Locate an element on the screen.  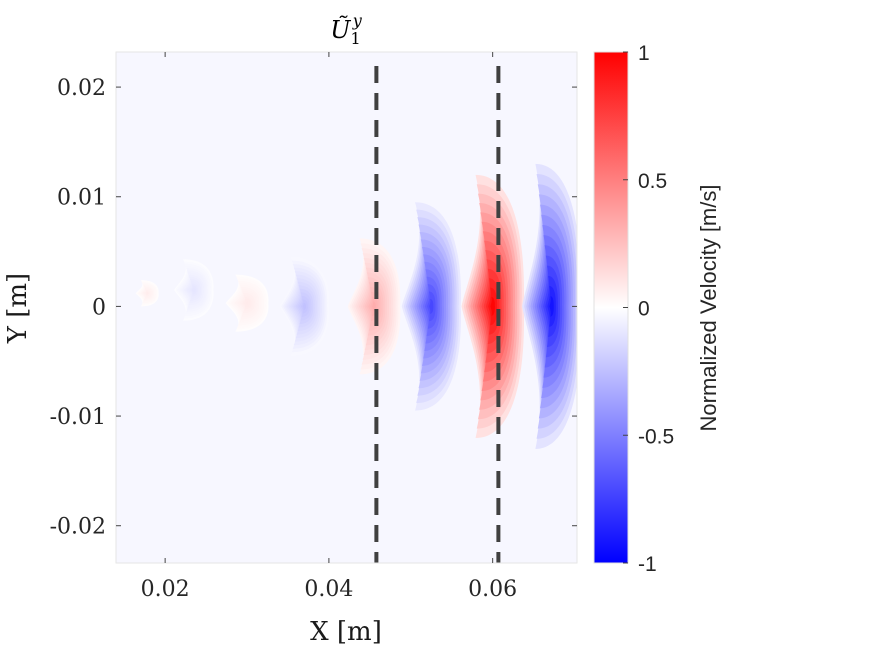
y-tick-label: -0.02 is located at coordinates (78, 527).